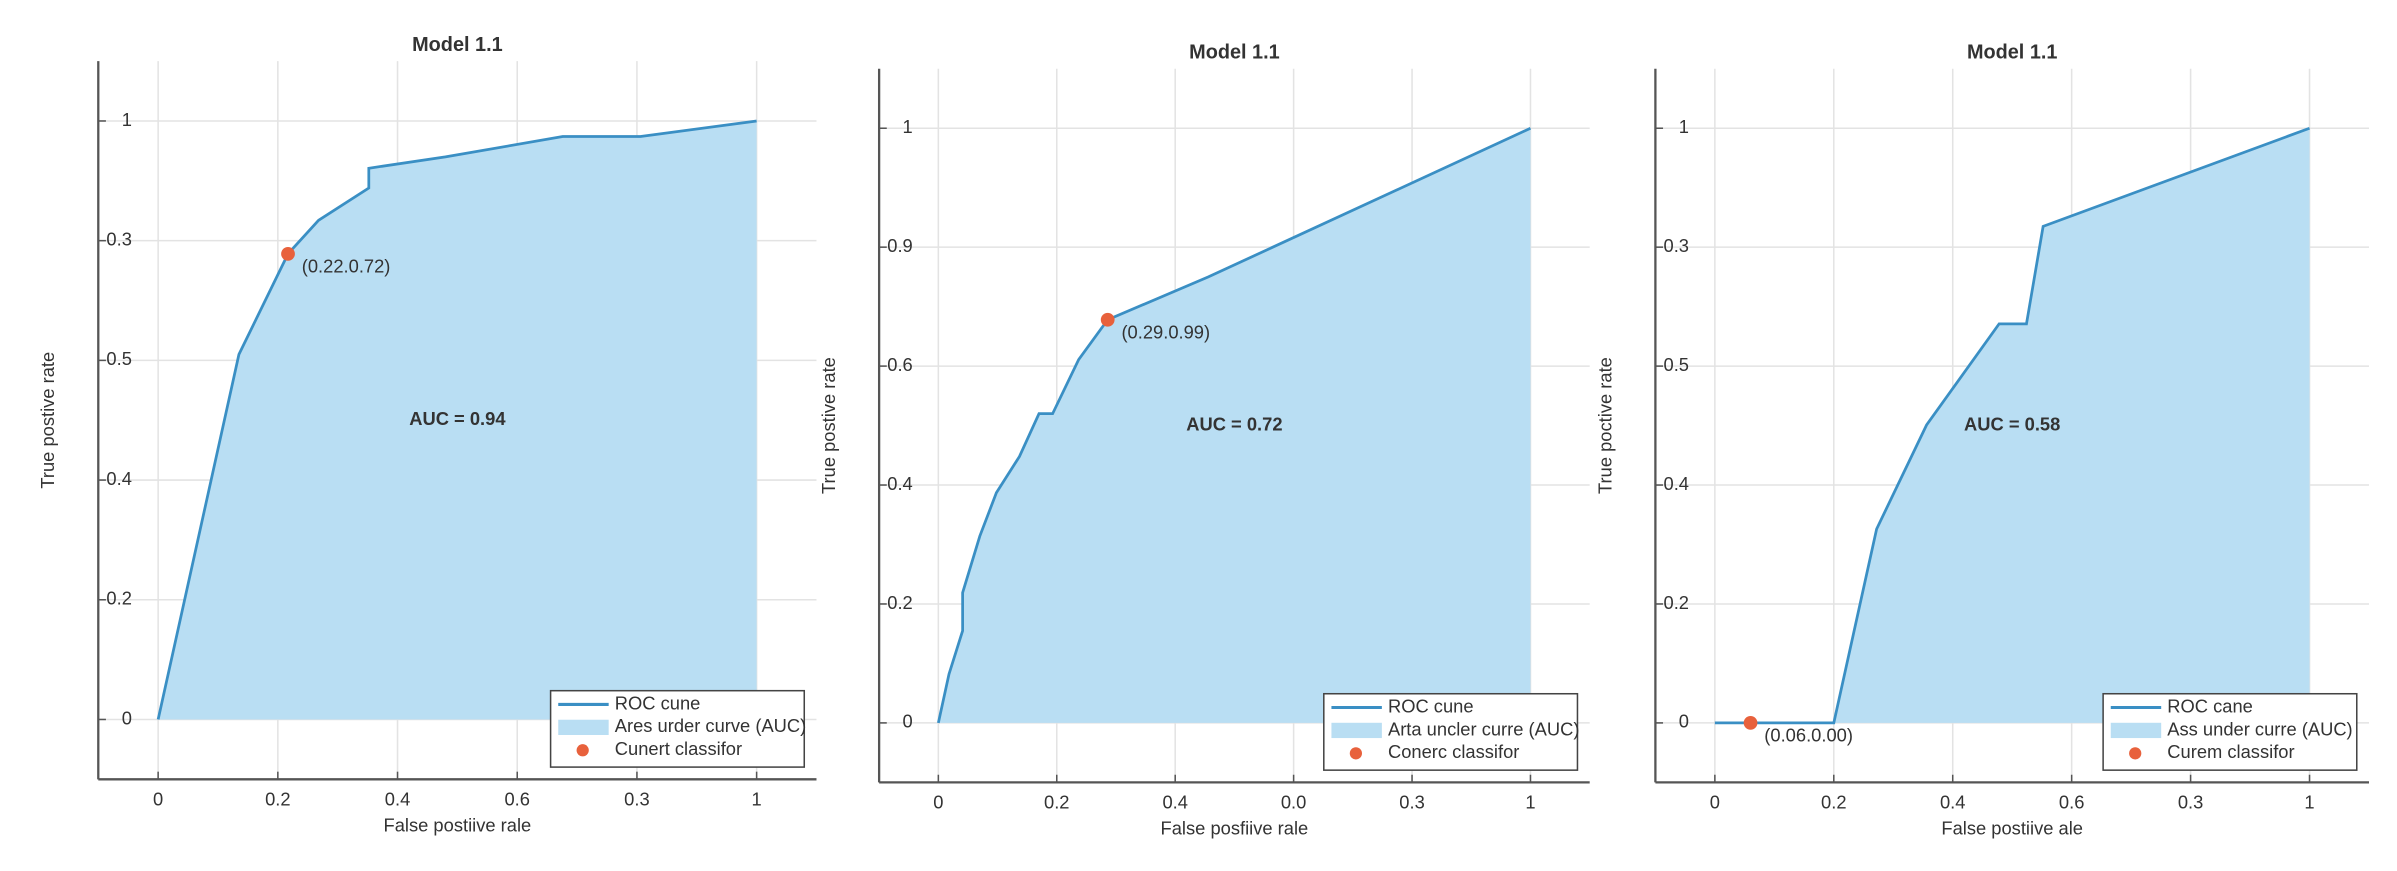 Image resolution: width=2397 pixels, height=871 pixels. I want to click on legend-label: Cunert classifor, so click(678, 748).